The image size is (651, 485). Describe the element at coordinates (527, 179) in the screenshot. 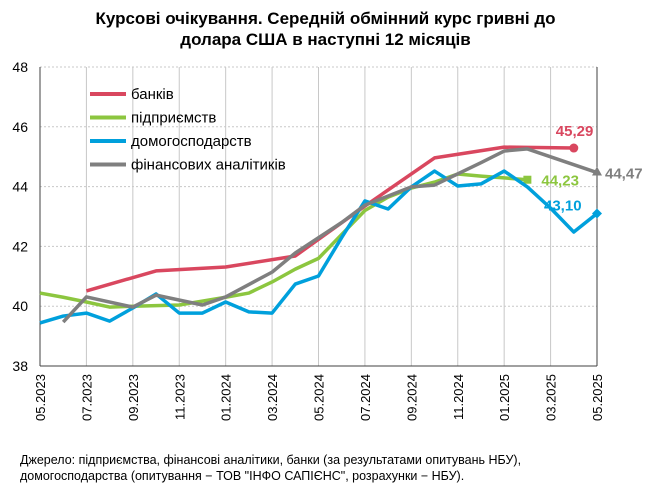

I see `end-marker-square` at that location.